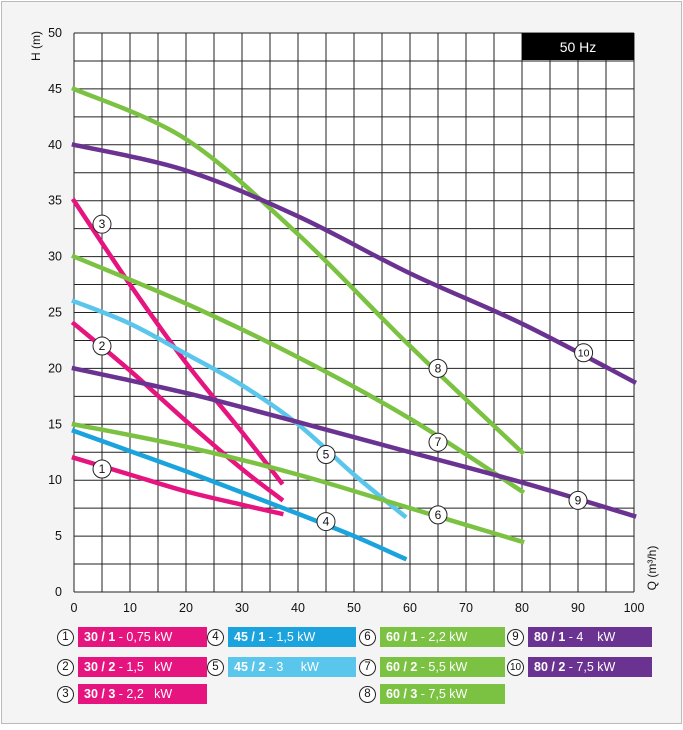 This screenshot has width=683, height=730. I want to click on x-axis-label: Q (m³/h), so click(652, 568).